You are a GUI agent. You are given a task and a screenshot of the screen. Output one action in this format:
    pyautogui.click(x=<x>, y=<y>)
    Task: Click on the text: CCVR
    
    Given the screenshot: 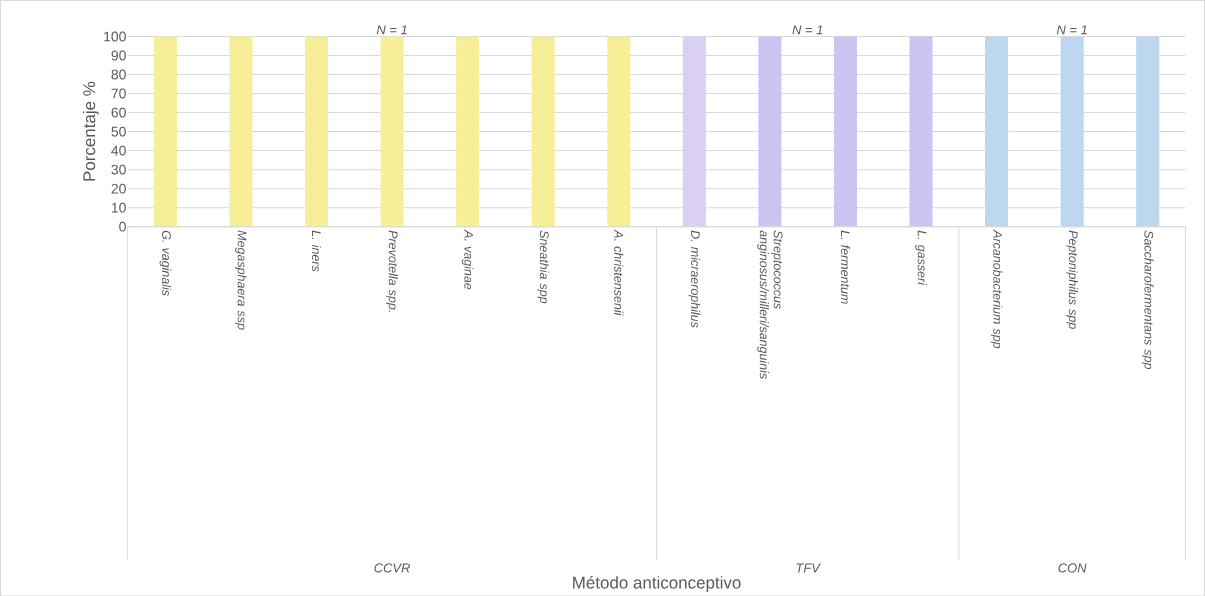 What is the action you would take?
    pyautogui.click(x=392, y=568)
    